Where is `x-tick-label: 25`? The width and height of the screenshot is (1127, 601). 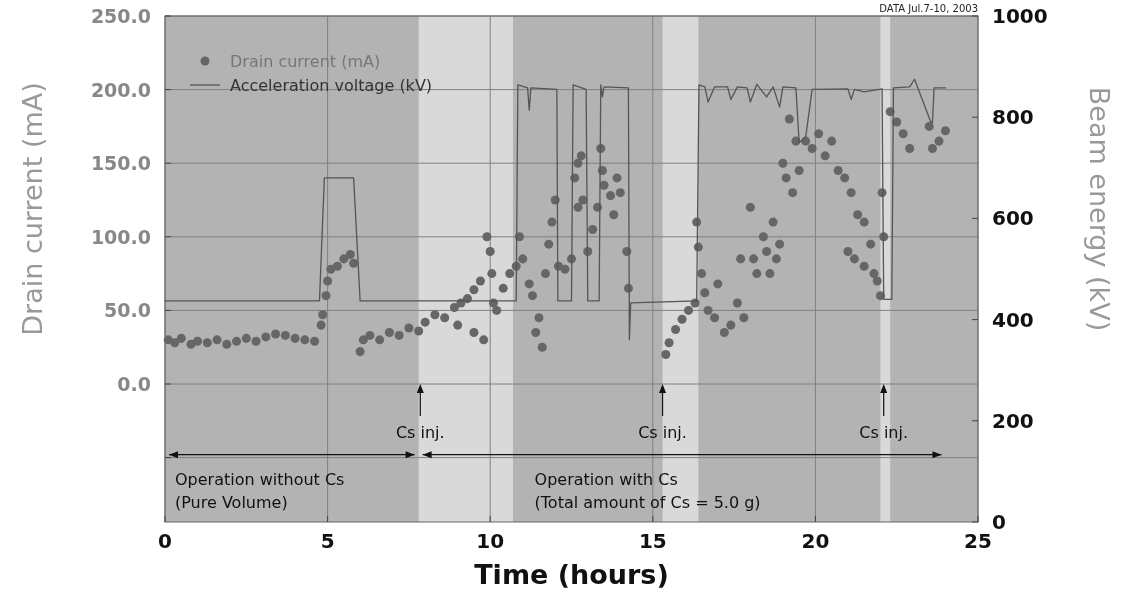 x-tick-label: 25 is located at coordinates (978, 541).